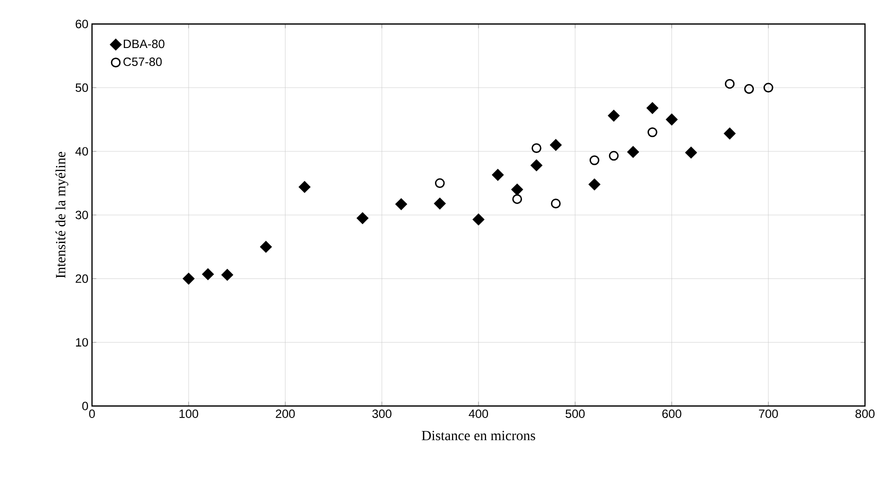 This screenshot has height=492, width=887. Describe the element at coordinates (82, 24) in the screenshot. I see `y-tick-label: 60` at that location.